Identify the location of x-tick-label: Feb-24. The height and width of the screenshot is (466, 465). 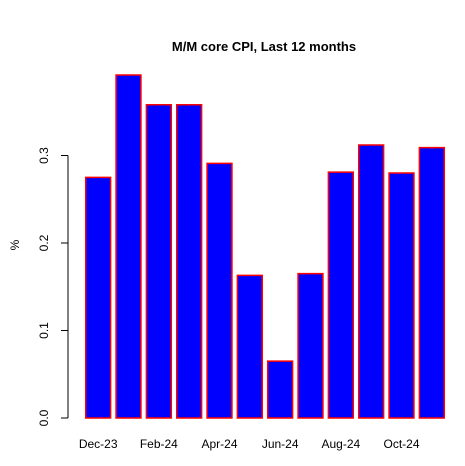
(159, 444).